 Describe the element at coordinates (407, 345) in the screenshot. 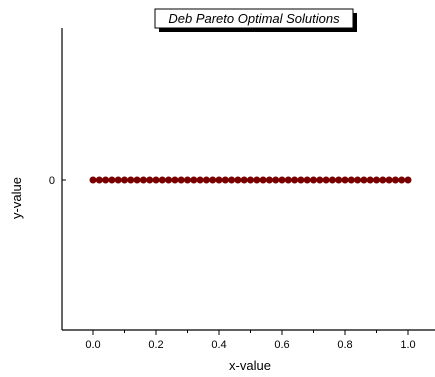

I see `x-tick-label: 1.0` at that location.